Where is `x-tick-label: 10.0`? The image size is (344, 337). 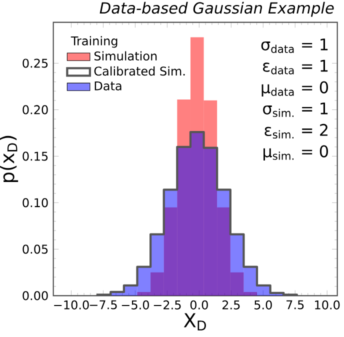
x-tick-label: 10.0 is located at coordinates (327, 305).